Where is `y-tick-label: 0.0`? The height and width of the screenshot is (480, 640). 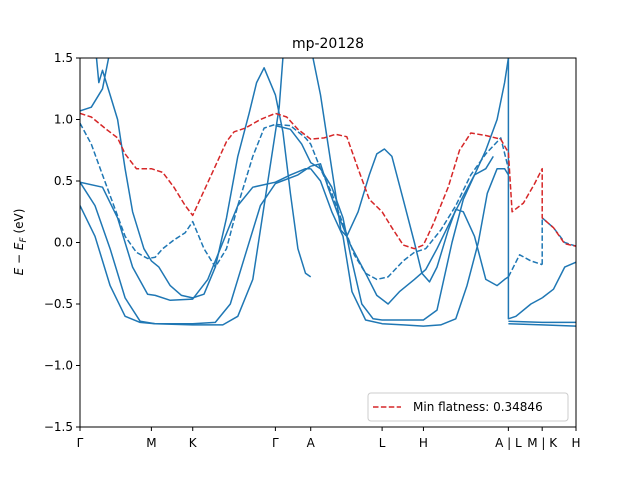 y-tick-label: 0.0 is located at coordinates (63, 243).